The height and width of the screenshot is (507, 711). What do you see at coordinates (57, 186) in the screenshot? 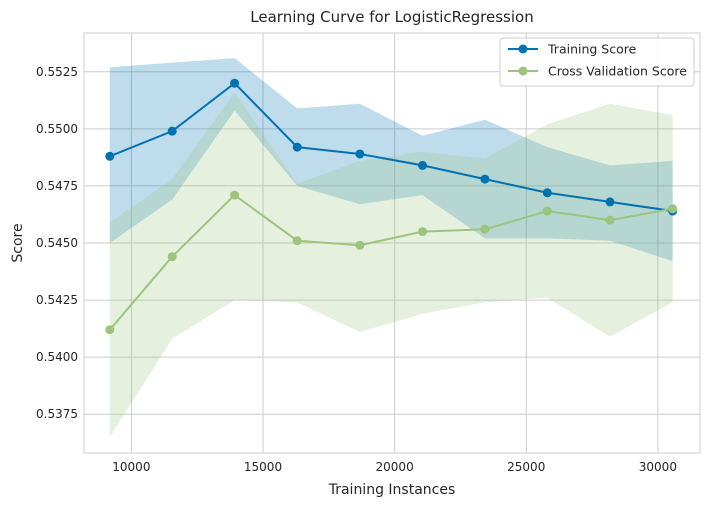
I see `y-tick-label: 0.5475` at bounding box center [57, 186].